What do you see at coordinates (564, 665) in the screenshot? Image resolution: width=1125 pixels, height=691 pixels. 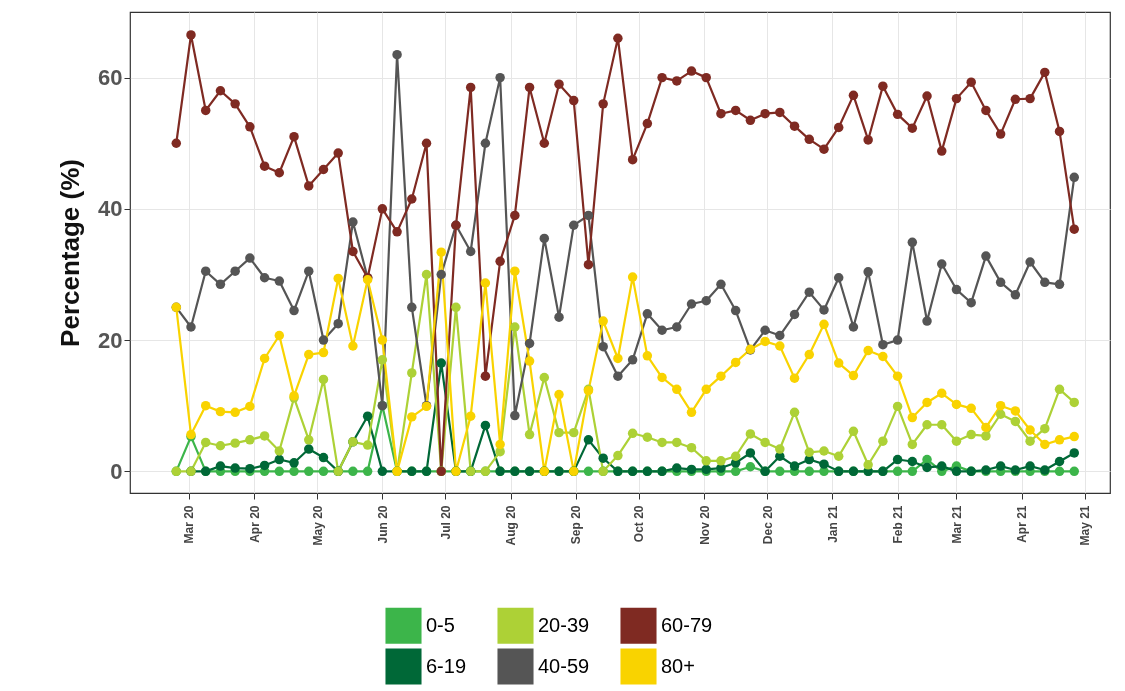 I see `legend-label: 40-59` at bounding box center [564, 665].